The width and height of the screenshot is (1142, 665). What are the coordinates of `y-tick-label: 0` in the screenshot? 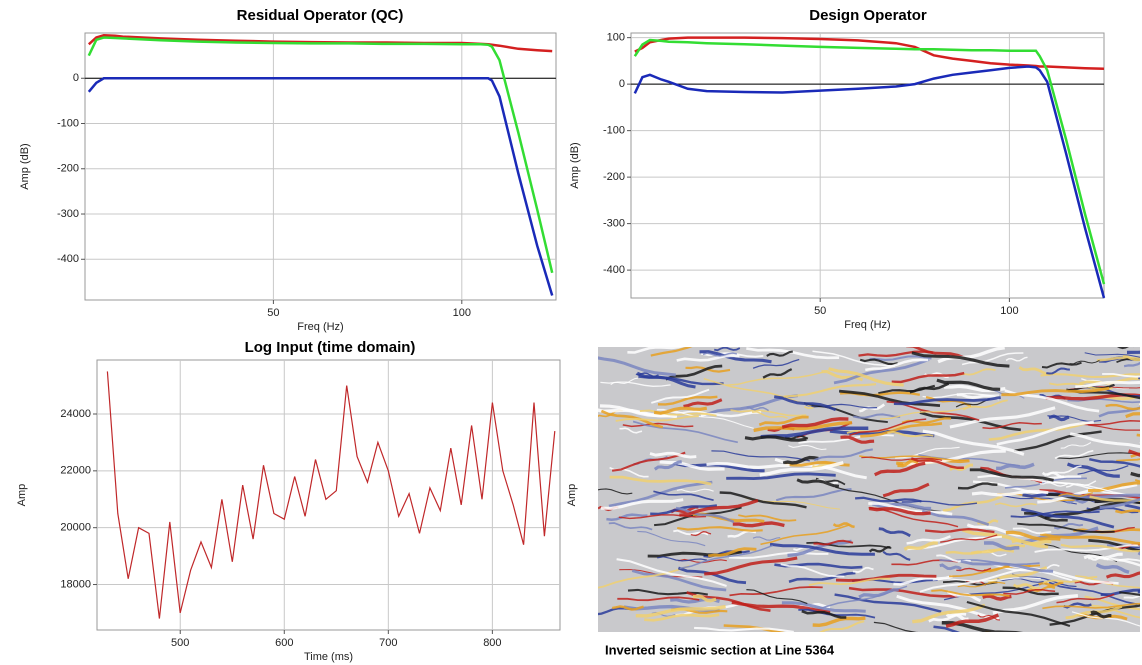 It's located at (76, 78).